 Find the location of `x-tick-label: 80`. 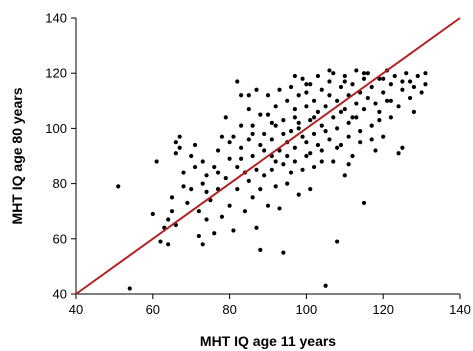

x-tick-label: 80 is located at coordinates (229, 309).